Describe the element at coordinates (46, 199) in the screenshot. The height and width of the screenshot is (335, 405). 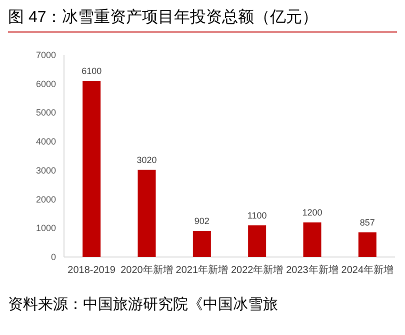
I see `y-tick-label: 2000` at that location.